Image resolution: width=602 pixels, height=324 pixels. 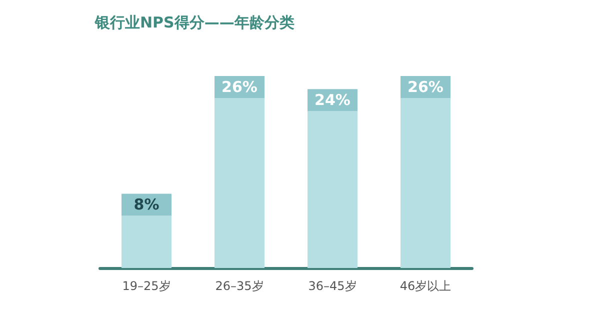 I want to click on x-tick-label: 36–45岁, so click(x=332, y=286).